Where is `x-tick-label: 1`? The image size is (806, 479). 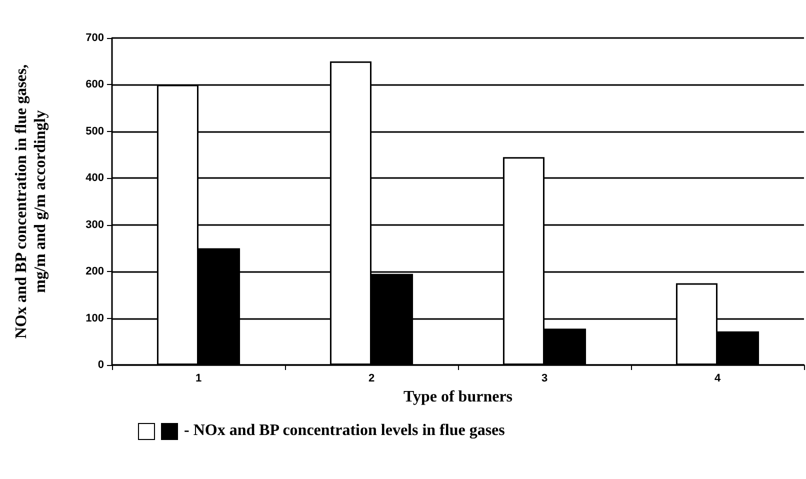 x-tick-label: 1 is located at coordinates (198, 378).